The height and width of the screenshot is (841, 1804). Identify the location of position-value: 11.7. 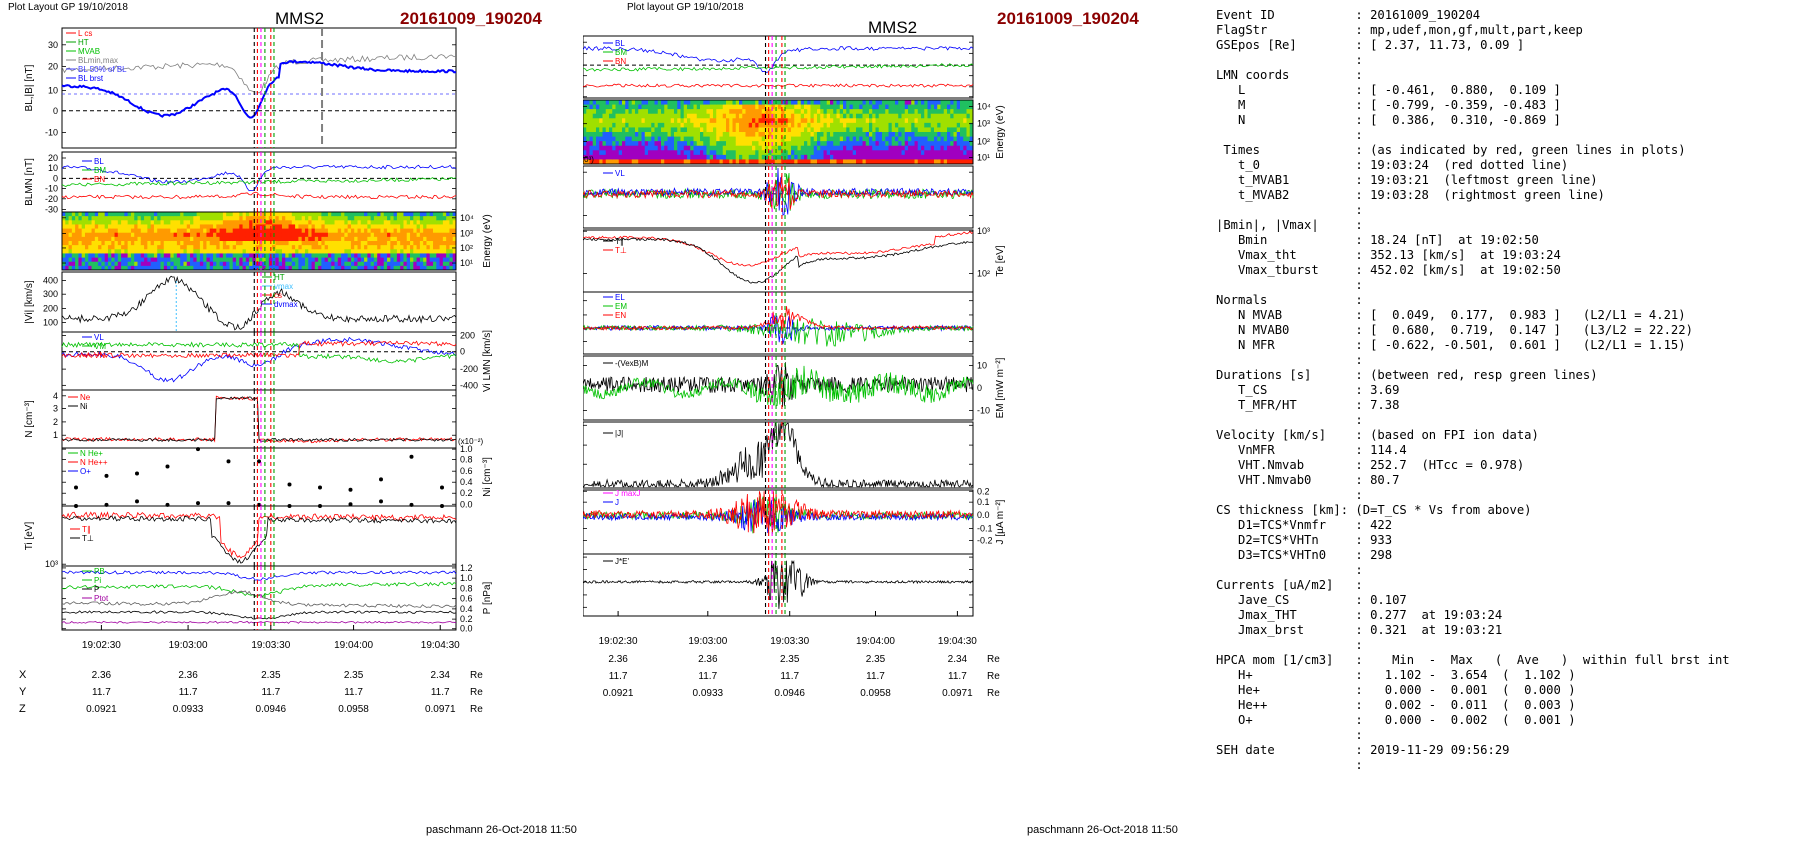
(875, 676).